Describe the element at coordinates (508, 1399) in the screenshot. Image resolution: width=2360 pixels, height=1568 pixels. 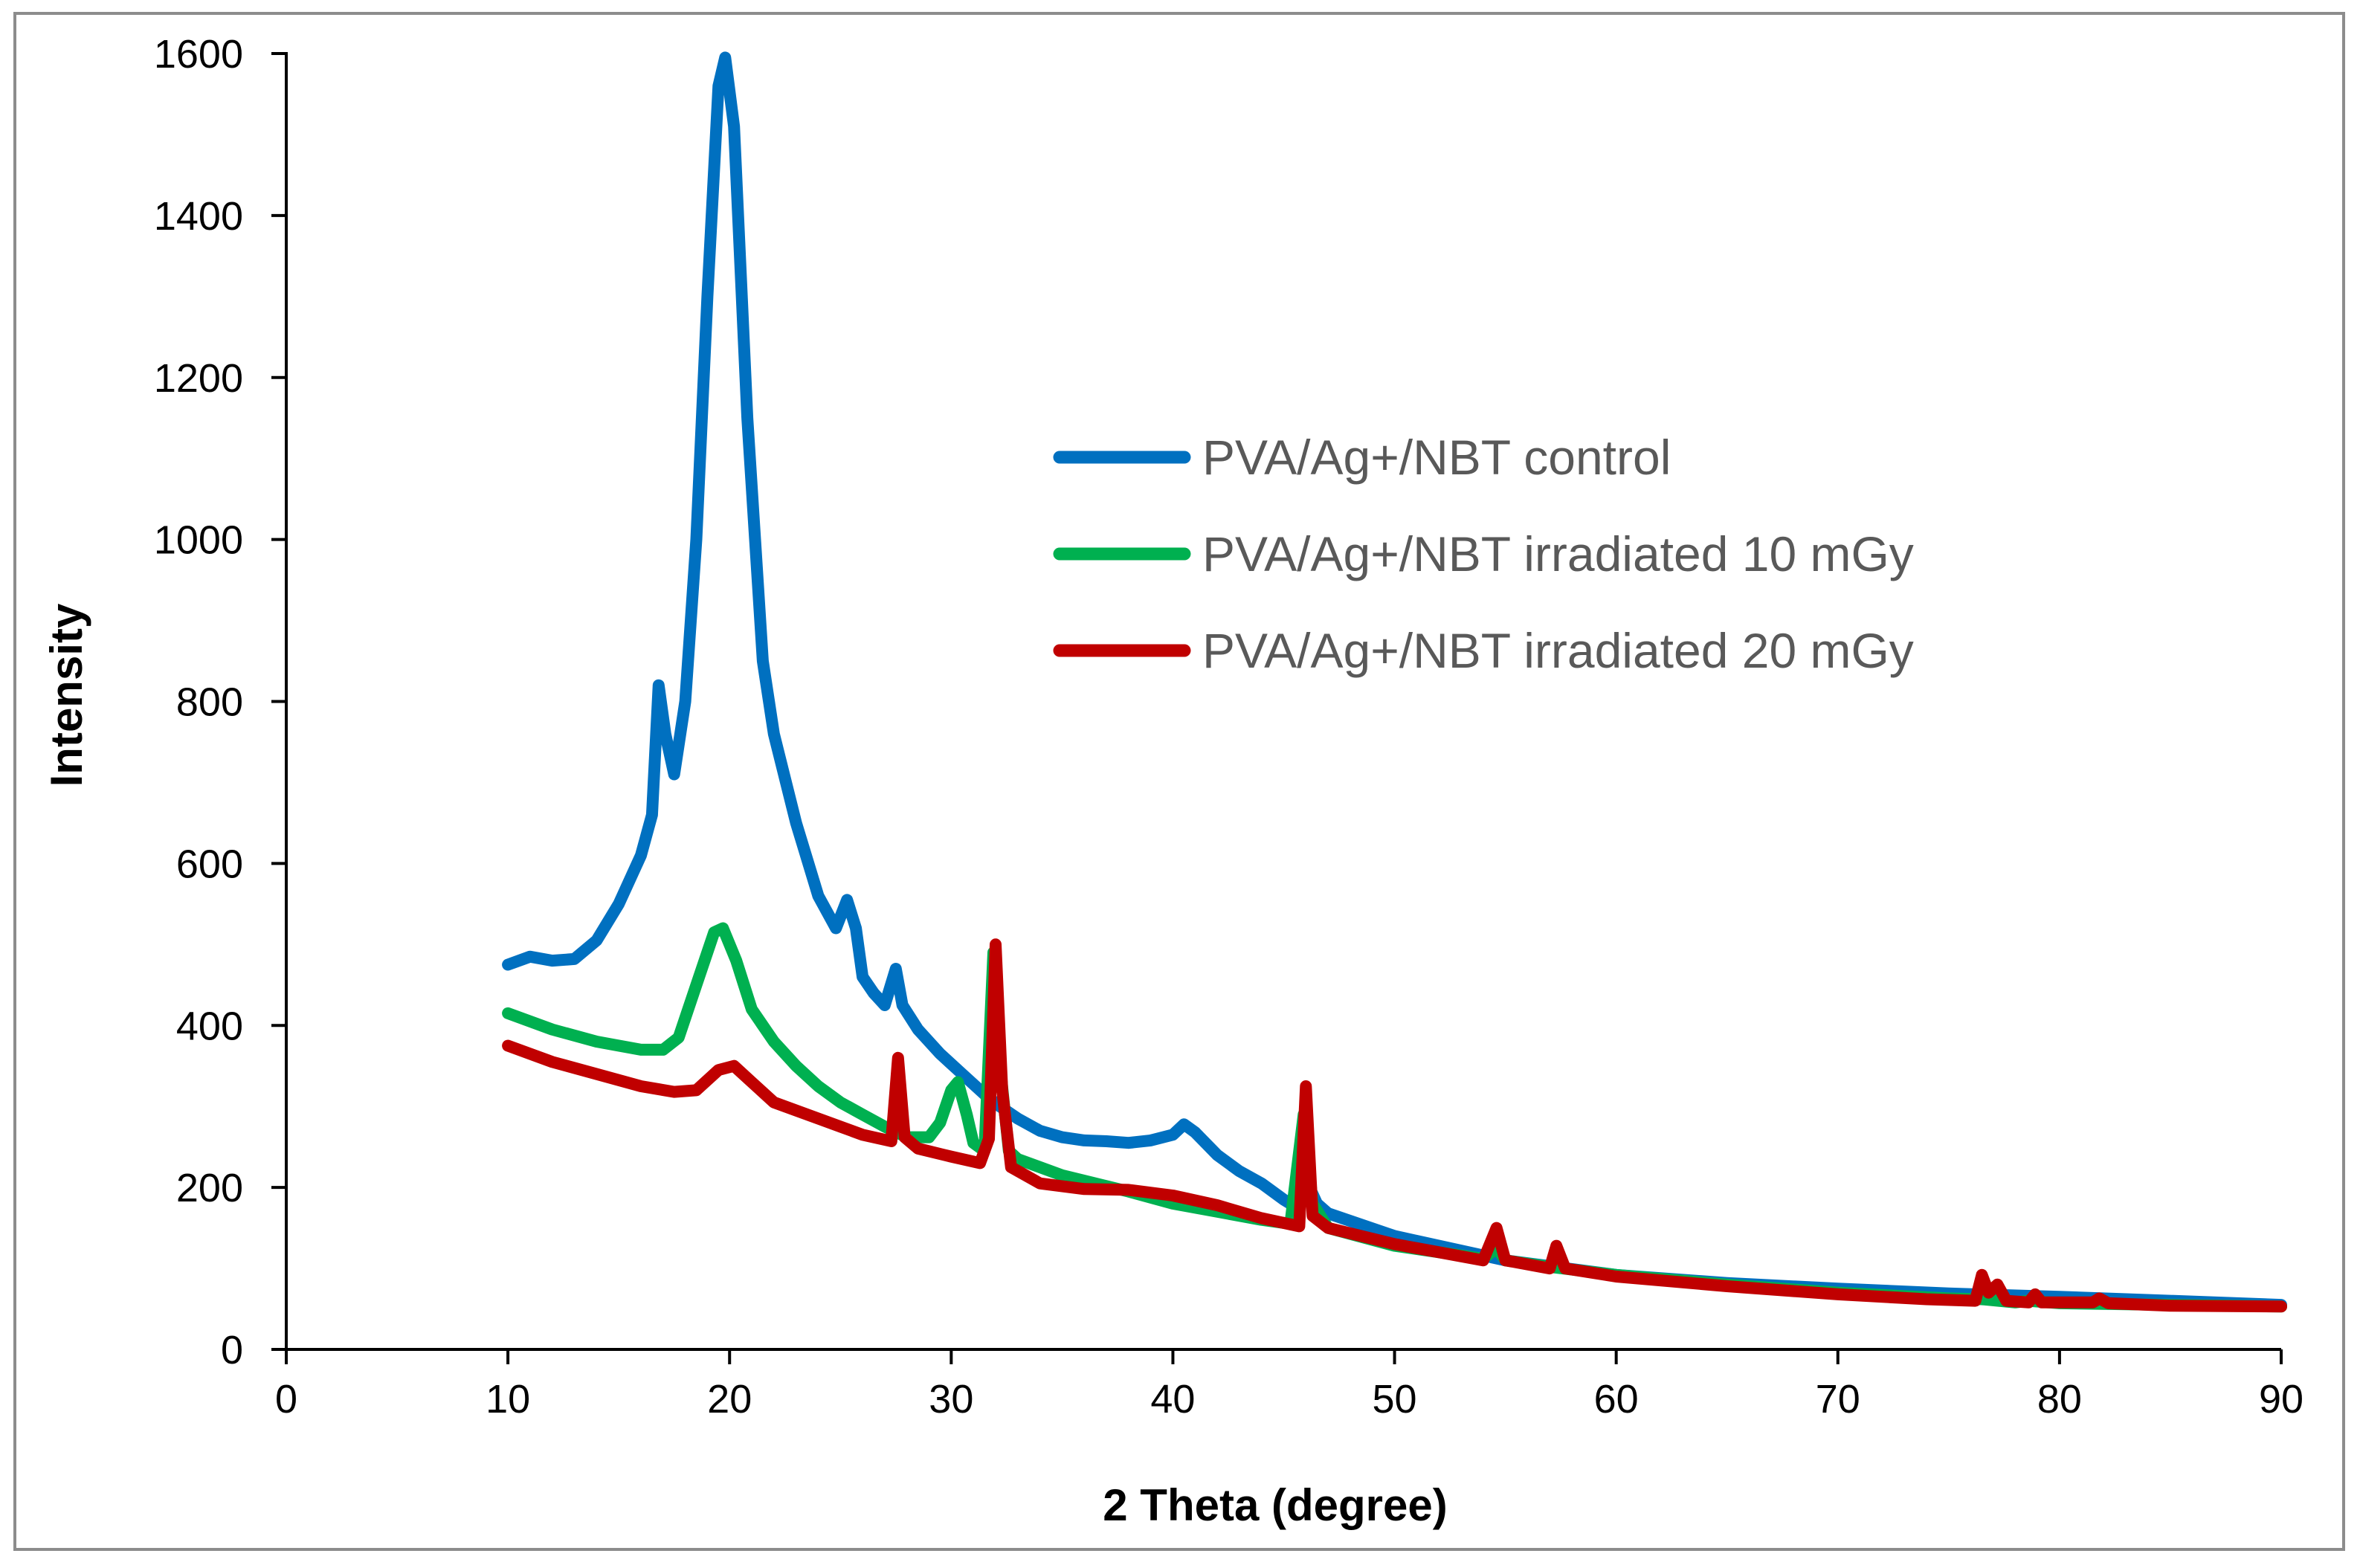
I see `x-tick-label: 10` at that location.